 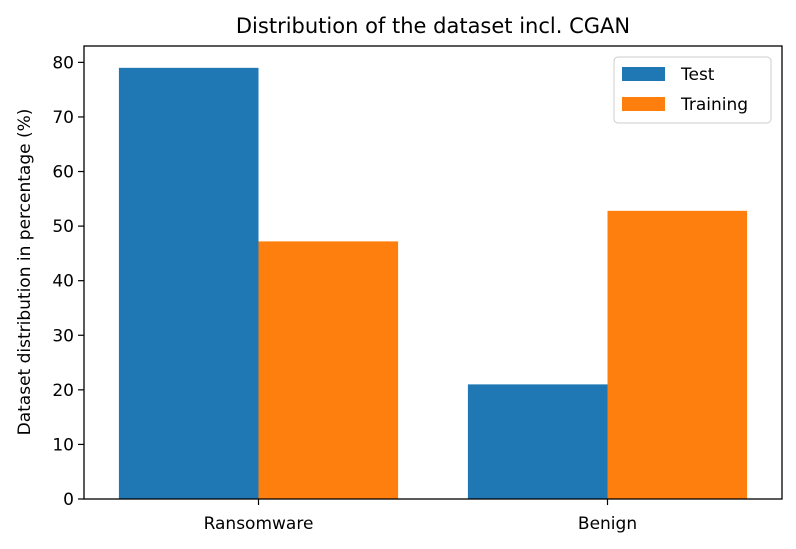 I want to click on legend: Test Training, so click(x=692, y=90).